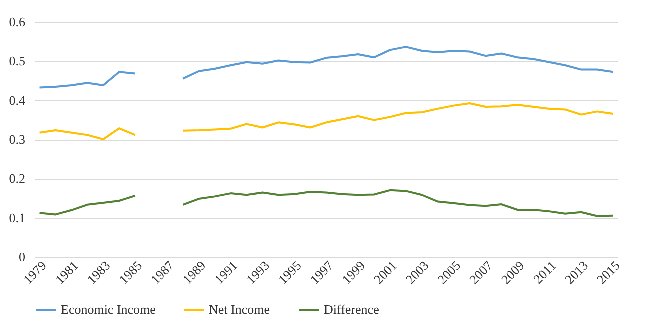 This screenshot has width=655, height=334. I want to click on legend-label: Difference, so click(352, 309).